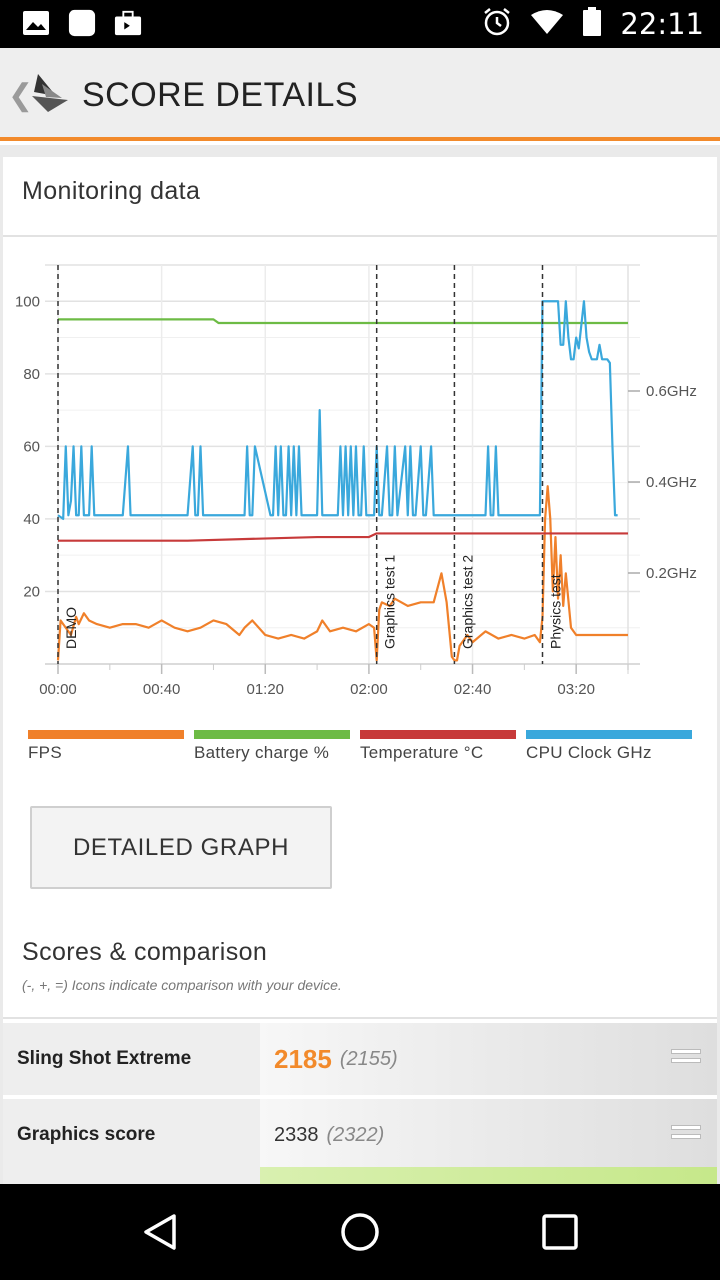 This screenshot has width=720, height=1280. I want to click on scores-divider, so click(360, 1018).